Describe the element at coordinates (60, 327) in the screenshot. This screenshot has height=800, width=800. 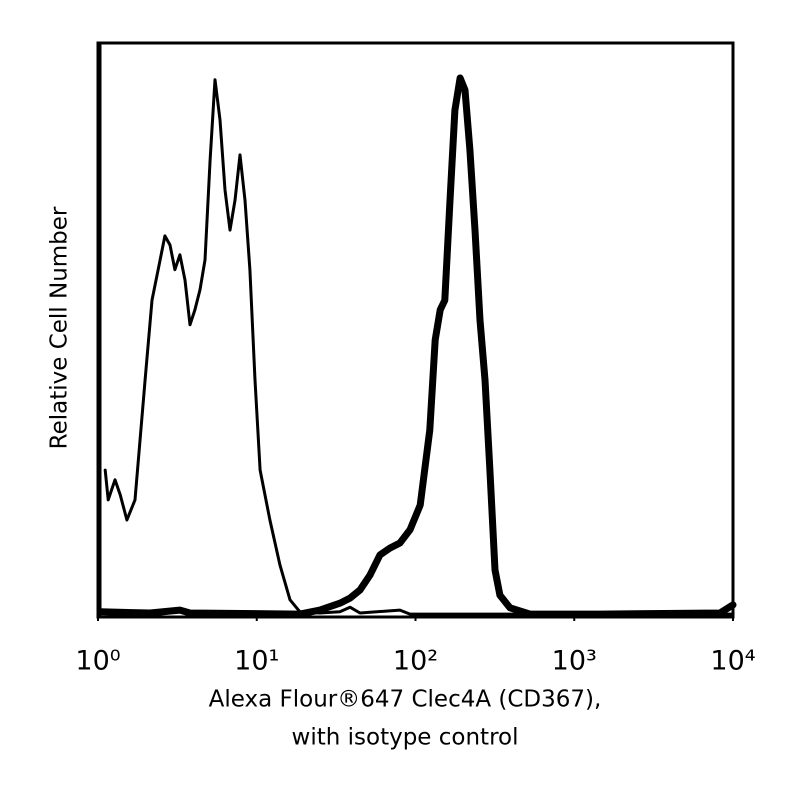
I see `y-axis-label: Relative Cell Number` at that location.